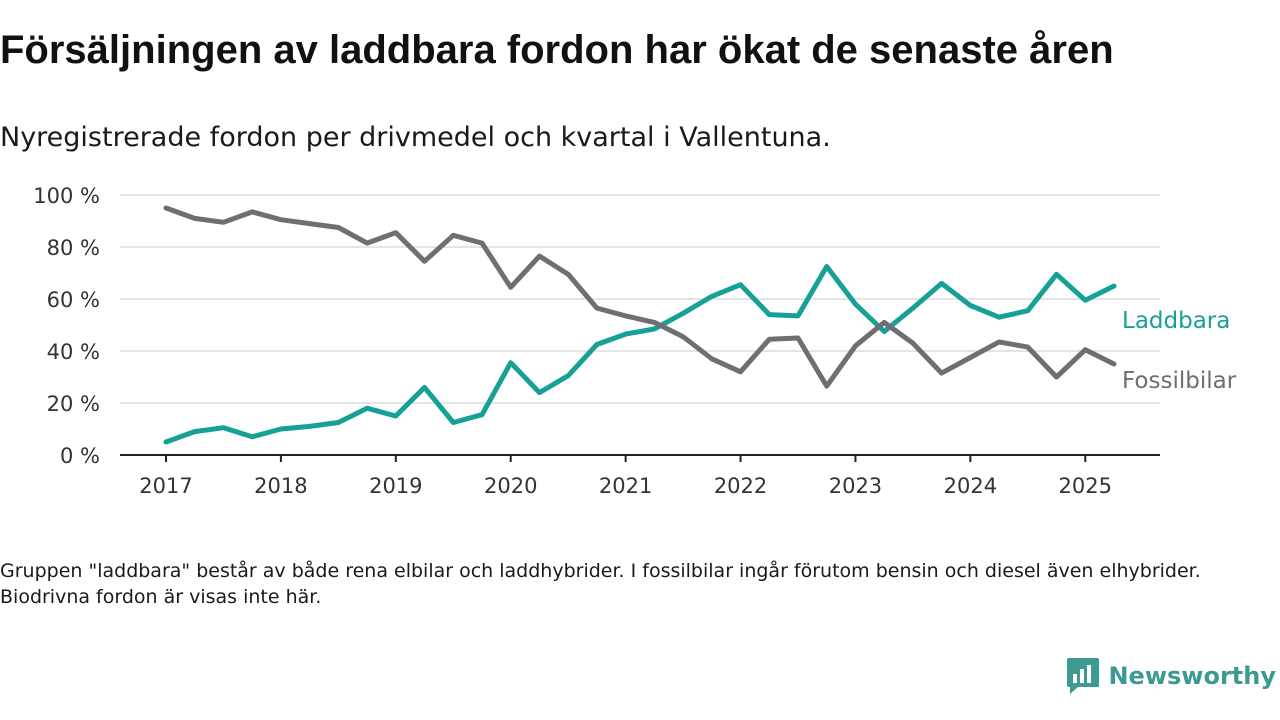 This screenshot has width=1280, height=720. Describe the element at coordinates (165, 486) in the screenshot. I see `x-tick-label: 2017` at that location.